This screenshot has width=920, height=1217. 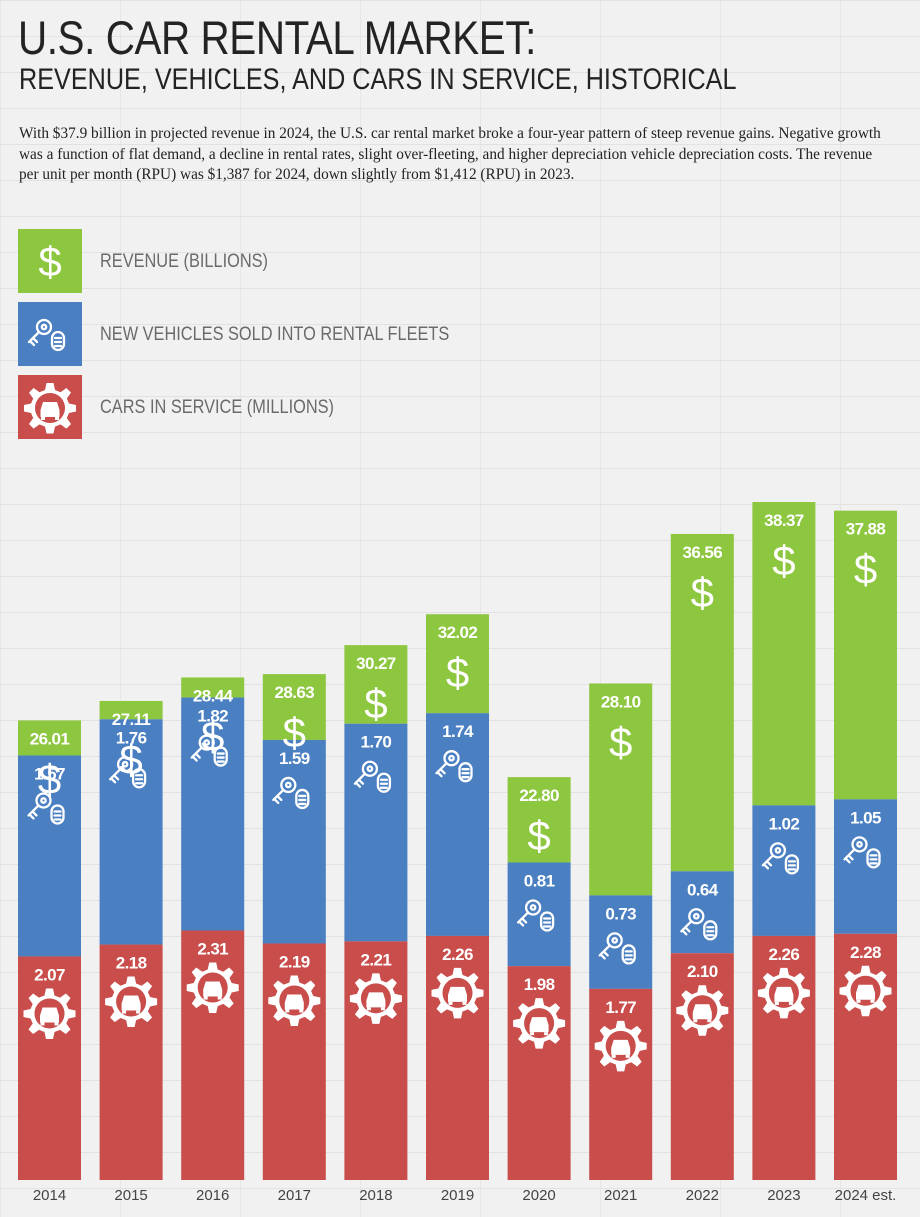 What do you see at coordinates (458, 731) in the screenshot?
I see `label-new-vehicles: 1.74` at bounding box center [458, 731].